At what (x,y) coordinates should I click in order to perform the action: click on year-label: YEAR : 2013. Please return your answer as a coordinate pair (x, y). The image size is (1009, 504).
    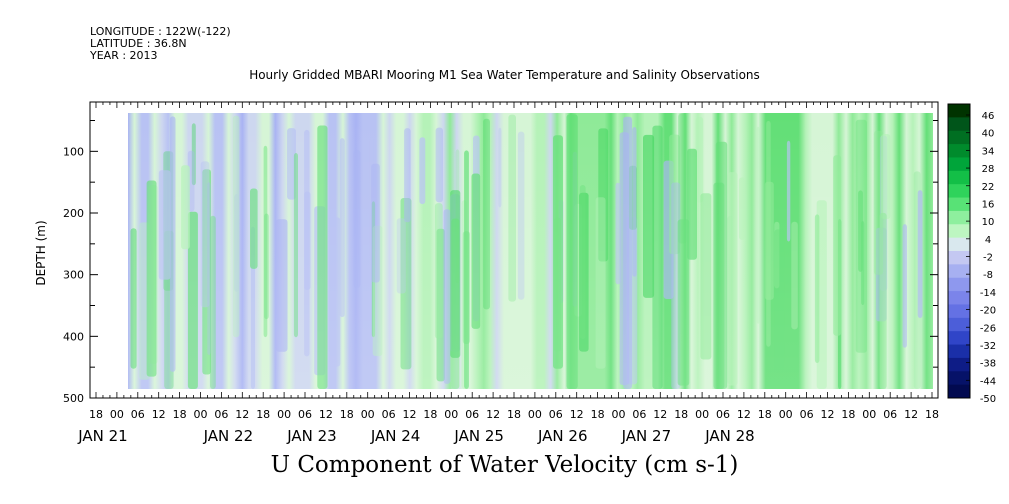
    Looking at the image, I should click on (124, 55).